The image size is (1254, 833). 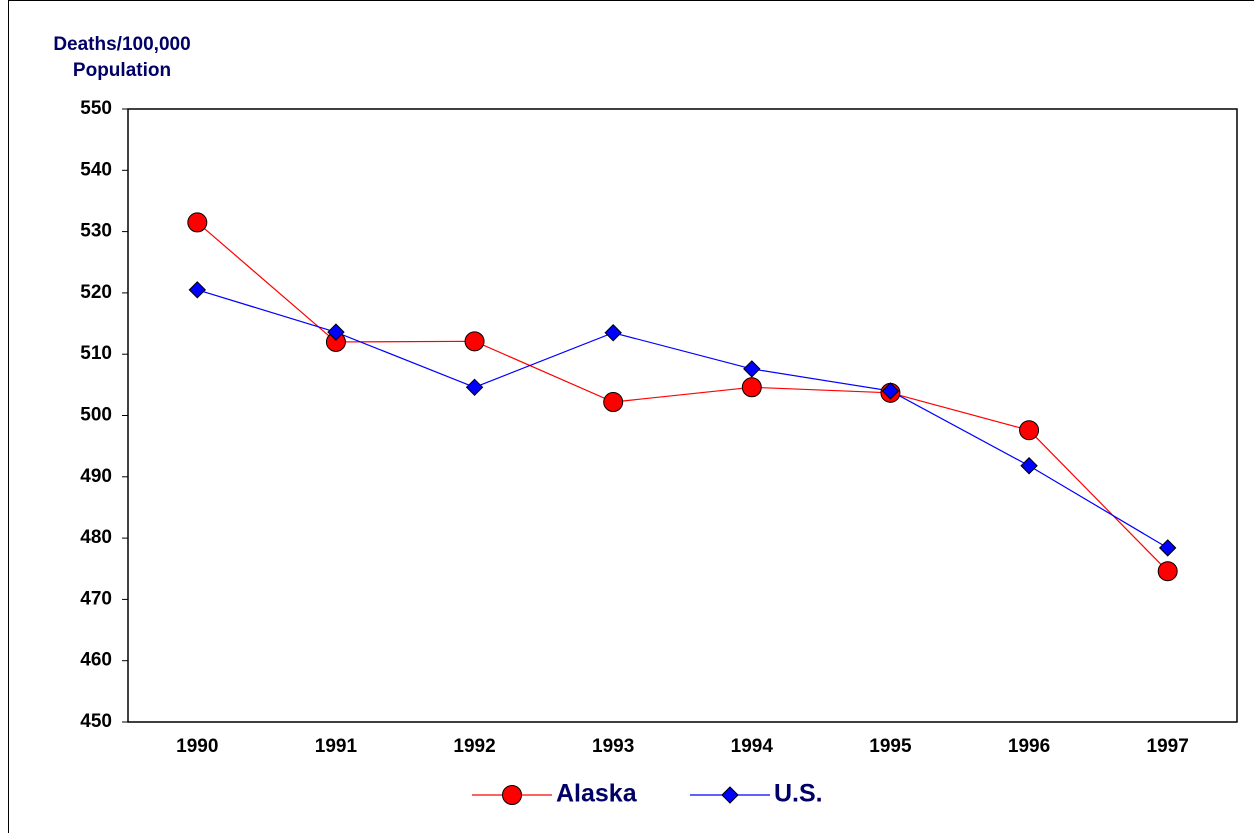 I want to click on y-tick-label: 550, so click(x=96, y=108).